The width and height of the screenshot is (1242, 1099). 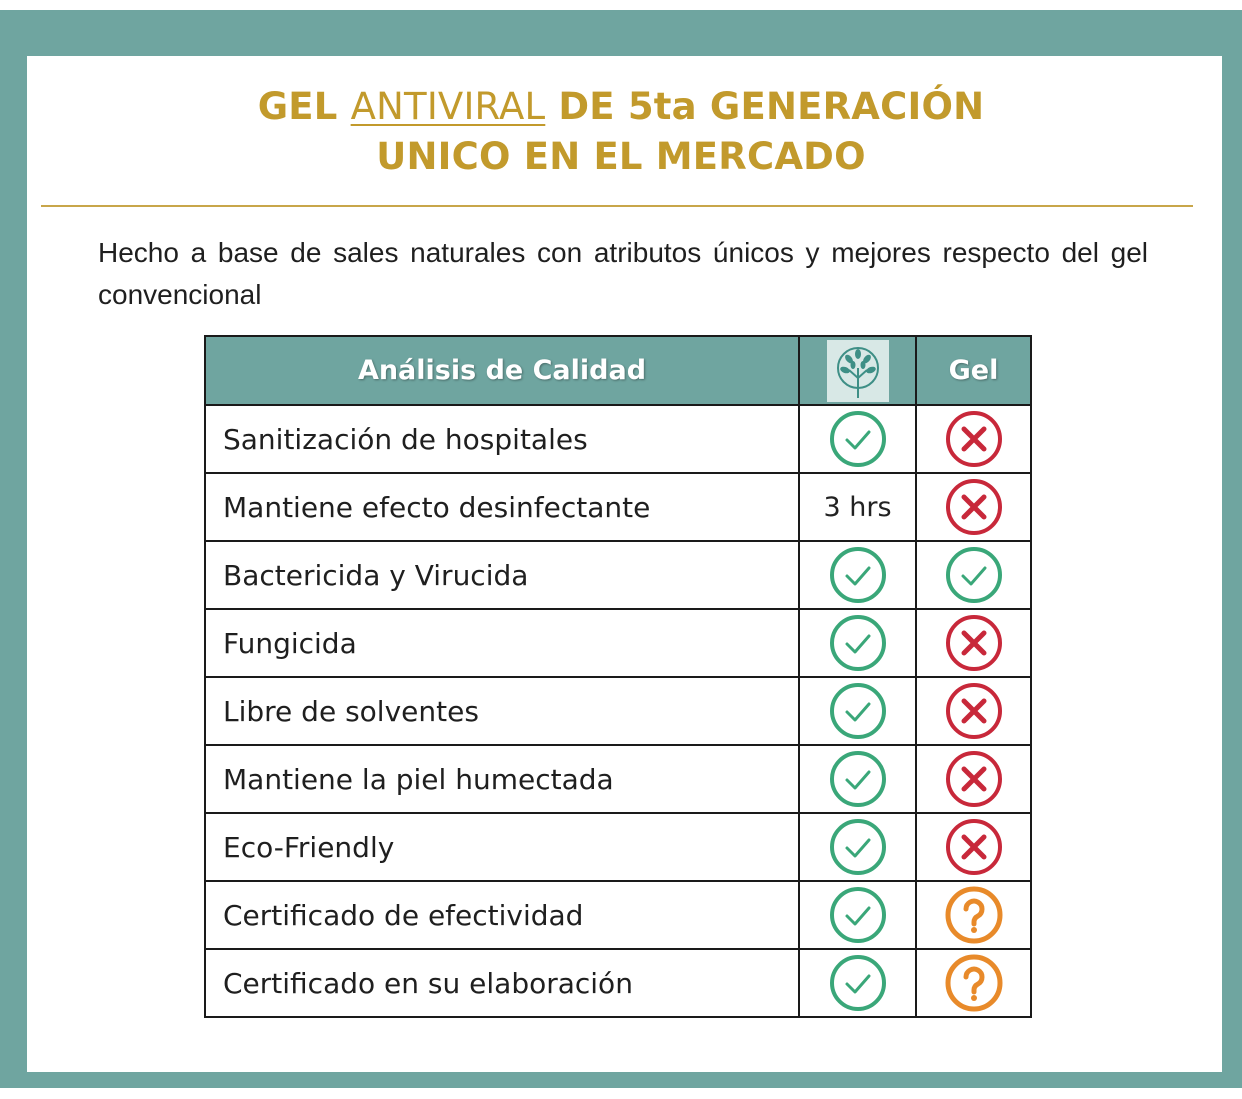 I want to click on table-row: Eco-Friendly, so click(x=618, y=847).